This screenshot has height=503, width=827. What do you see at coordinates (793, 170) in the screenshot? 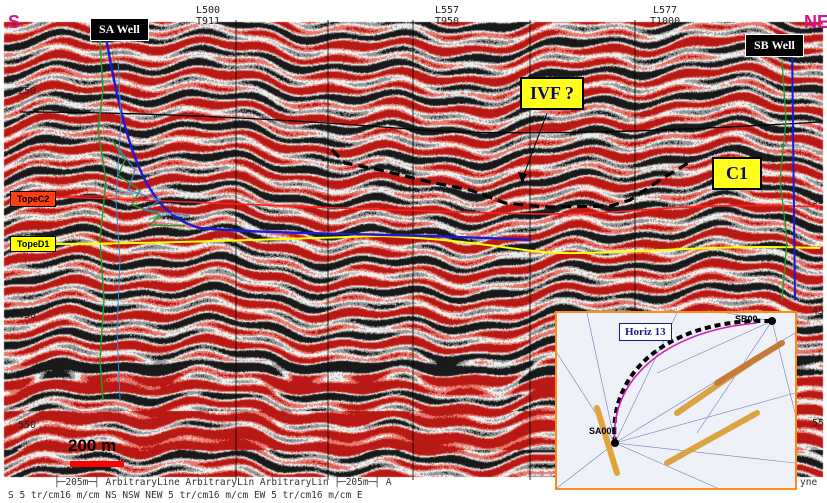
I see `well-trajectory-b` at bounding box center [793, 170].